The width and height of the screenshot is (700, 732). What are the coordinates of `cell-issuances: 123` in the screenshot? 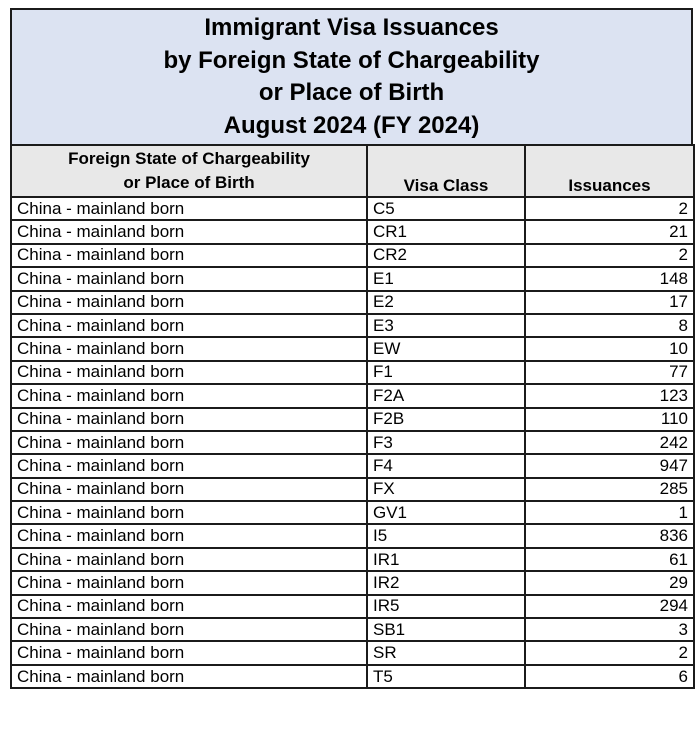 It's located at (609, 396).